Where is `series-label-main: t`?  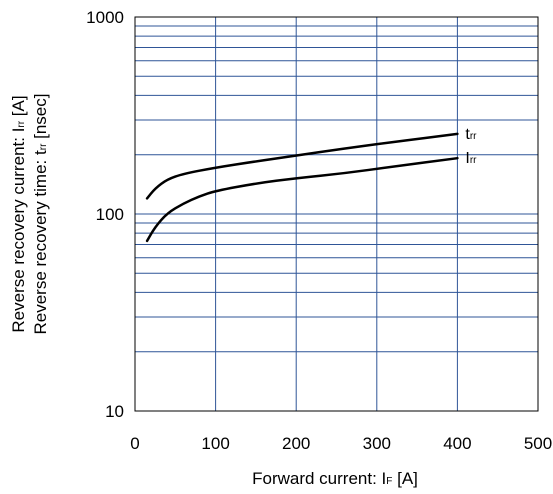 series-label-main: t is located at coordinates (467, 134).